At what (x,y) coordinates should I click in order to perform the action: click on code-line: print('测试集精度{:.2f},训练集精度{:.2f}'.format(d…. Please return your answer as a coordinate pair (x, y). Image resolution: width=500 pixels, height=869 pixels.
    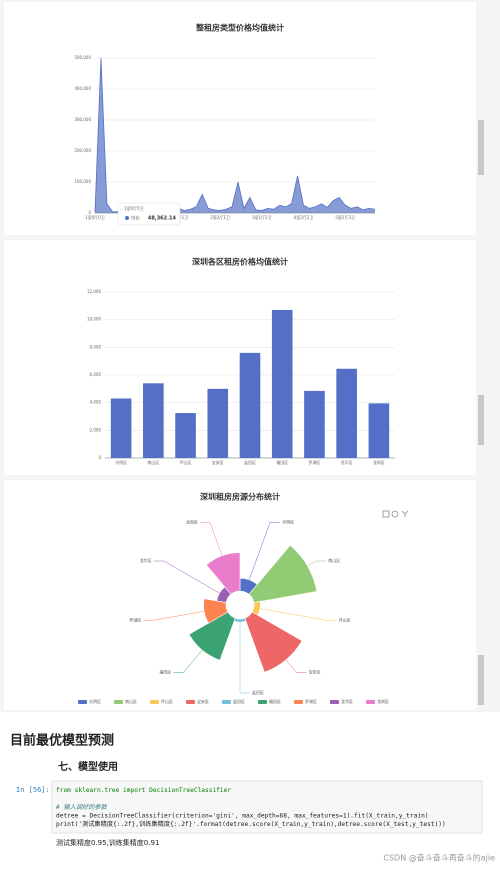
    Looking at the image, I should click on (251, 824).